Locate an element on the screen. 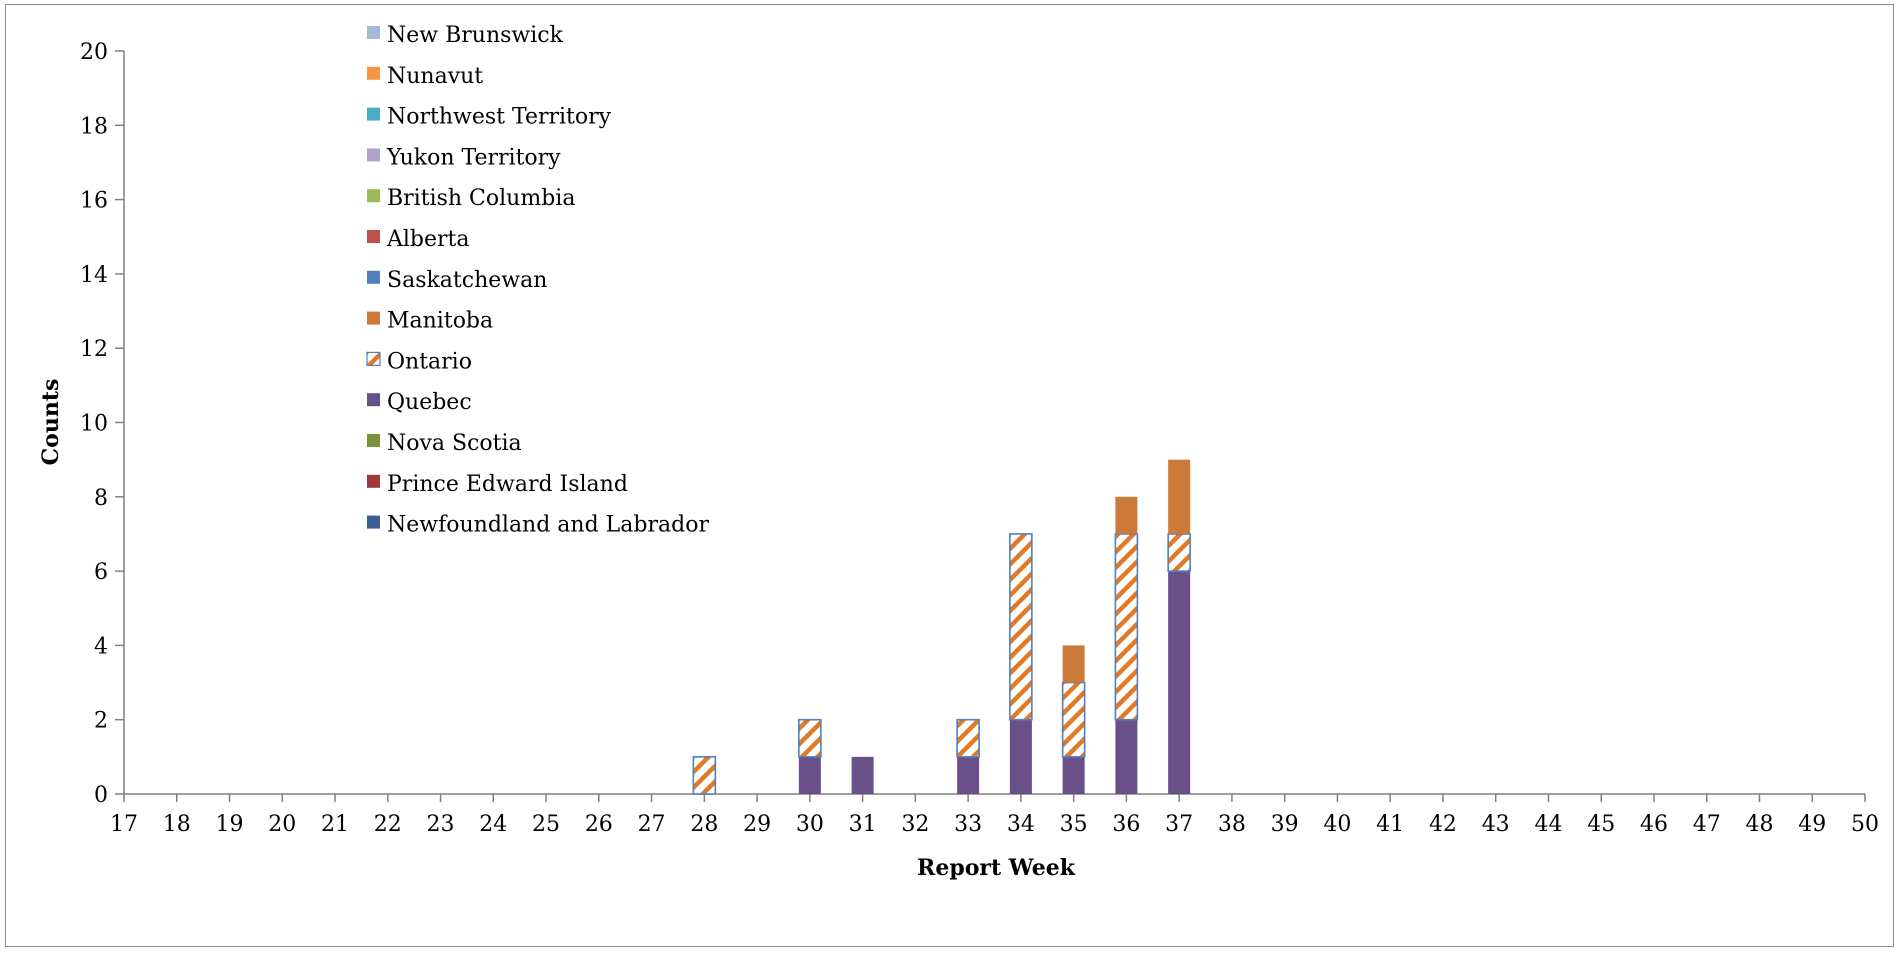 The width and height of the screenshot is (1903, 953). y-tick-label: 2 is located at coordinates (101, 721).